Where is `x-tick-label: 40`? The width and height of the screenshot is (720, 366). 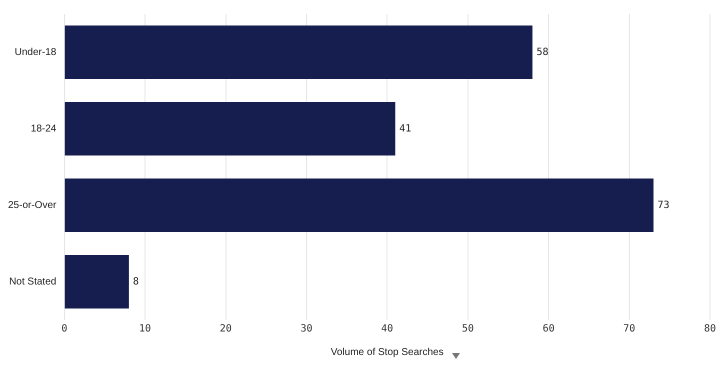
x-tick-label: 40 is located at coordinates (387, 329).